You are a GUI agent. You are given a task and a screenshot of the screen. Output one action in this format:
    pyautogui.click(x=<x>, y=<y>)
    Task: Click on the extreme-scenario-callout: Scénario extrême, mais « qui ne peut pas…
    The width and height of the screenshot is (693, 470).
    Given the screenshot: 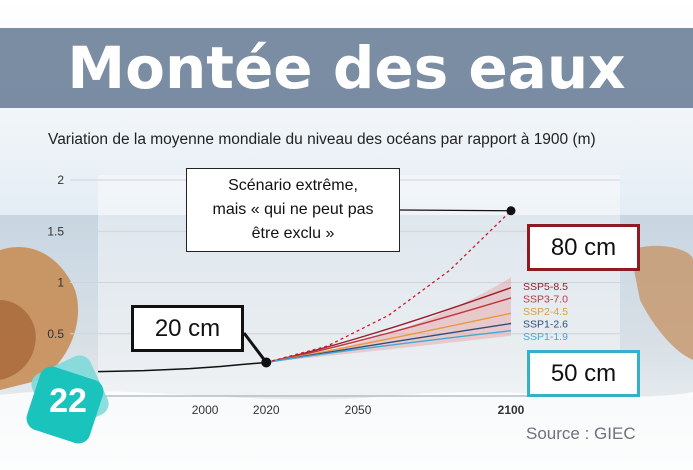 What is the action you would take?
    pyautogui.click(x=293, y=210)
    